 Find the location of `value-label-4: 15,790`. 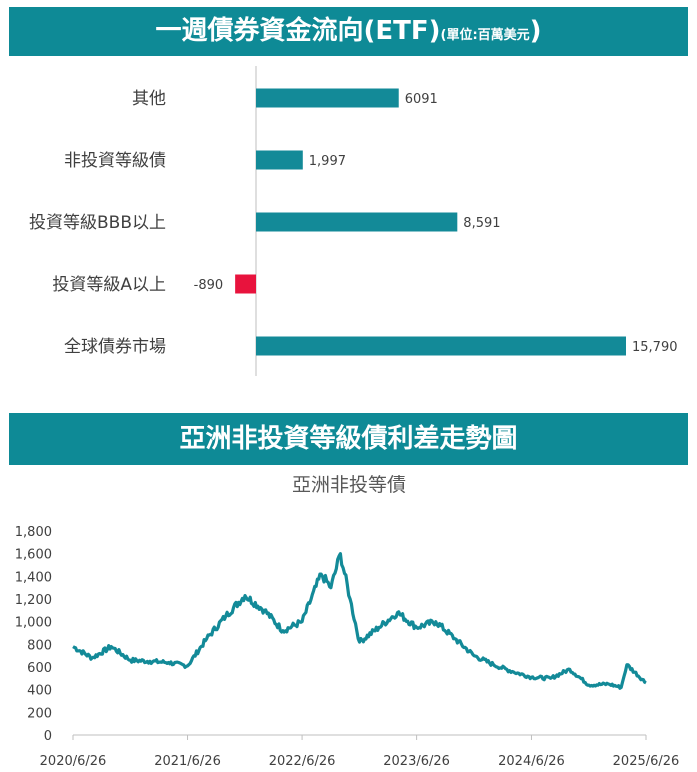

value-label-4: 15,790 is located at coordinates (655, 347).